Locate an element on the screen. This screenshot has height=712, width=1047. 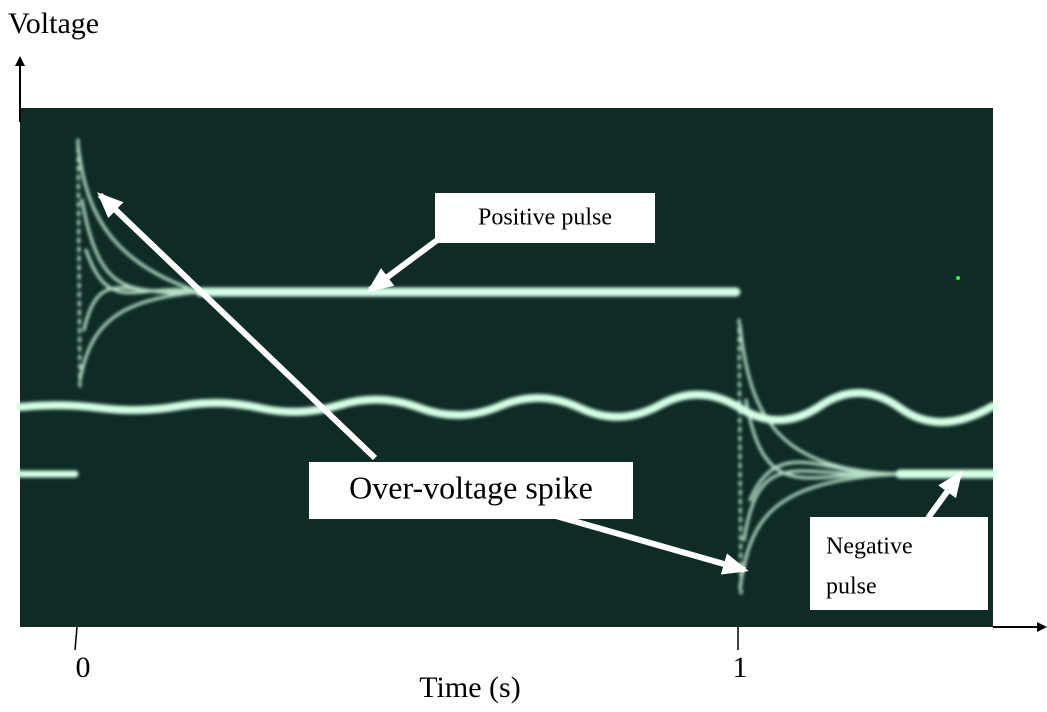
dot is located at coordinates (958, 278).